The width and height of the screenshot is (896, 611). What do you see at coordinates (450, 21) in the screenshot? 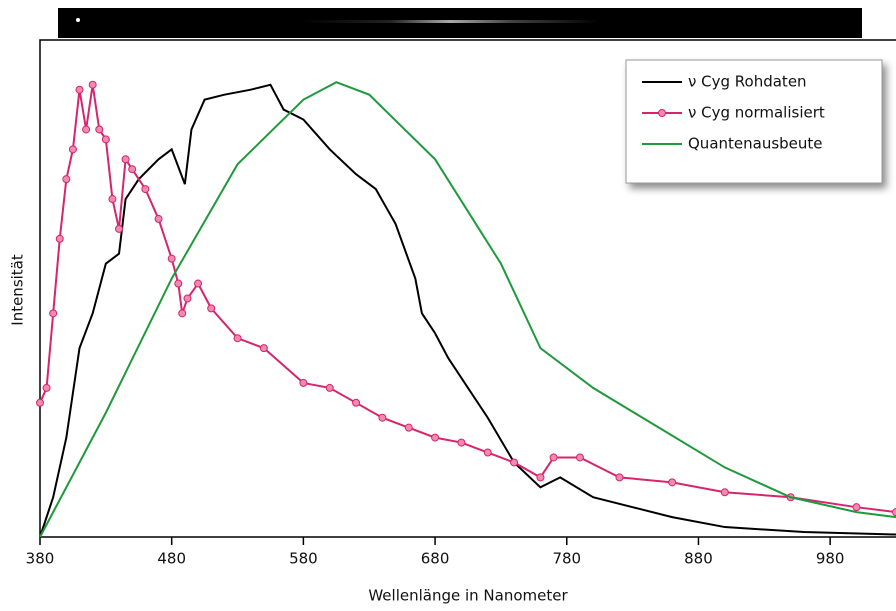
I see `spectrum-streak` at bounding box center [450, 21].